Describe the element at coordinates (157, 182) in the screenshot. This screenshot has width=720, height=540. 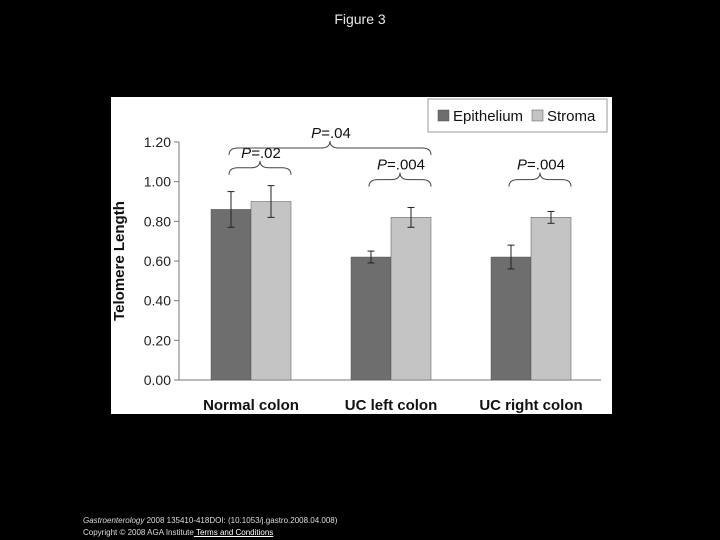
I see `y-tick-label: 1.00` at that location.